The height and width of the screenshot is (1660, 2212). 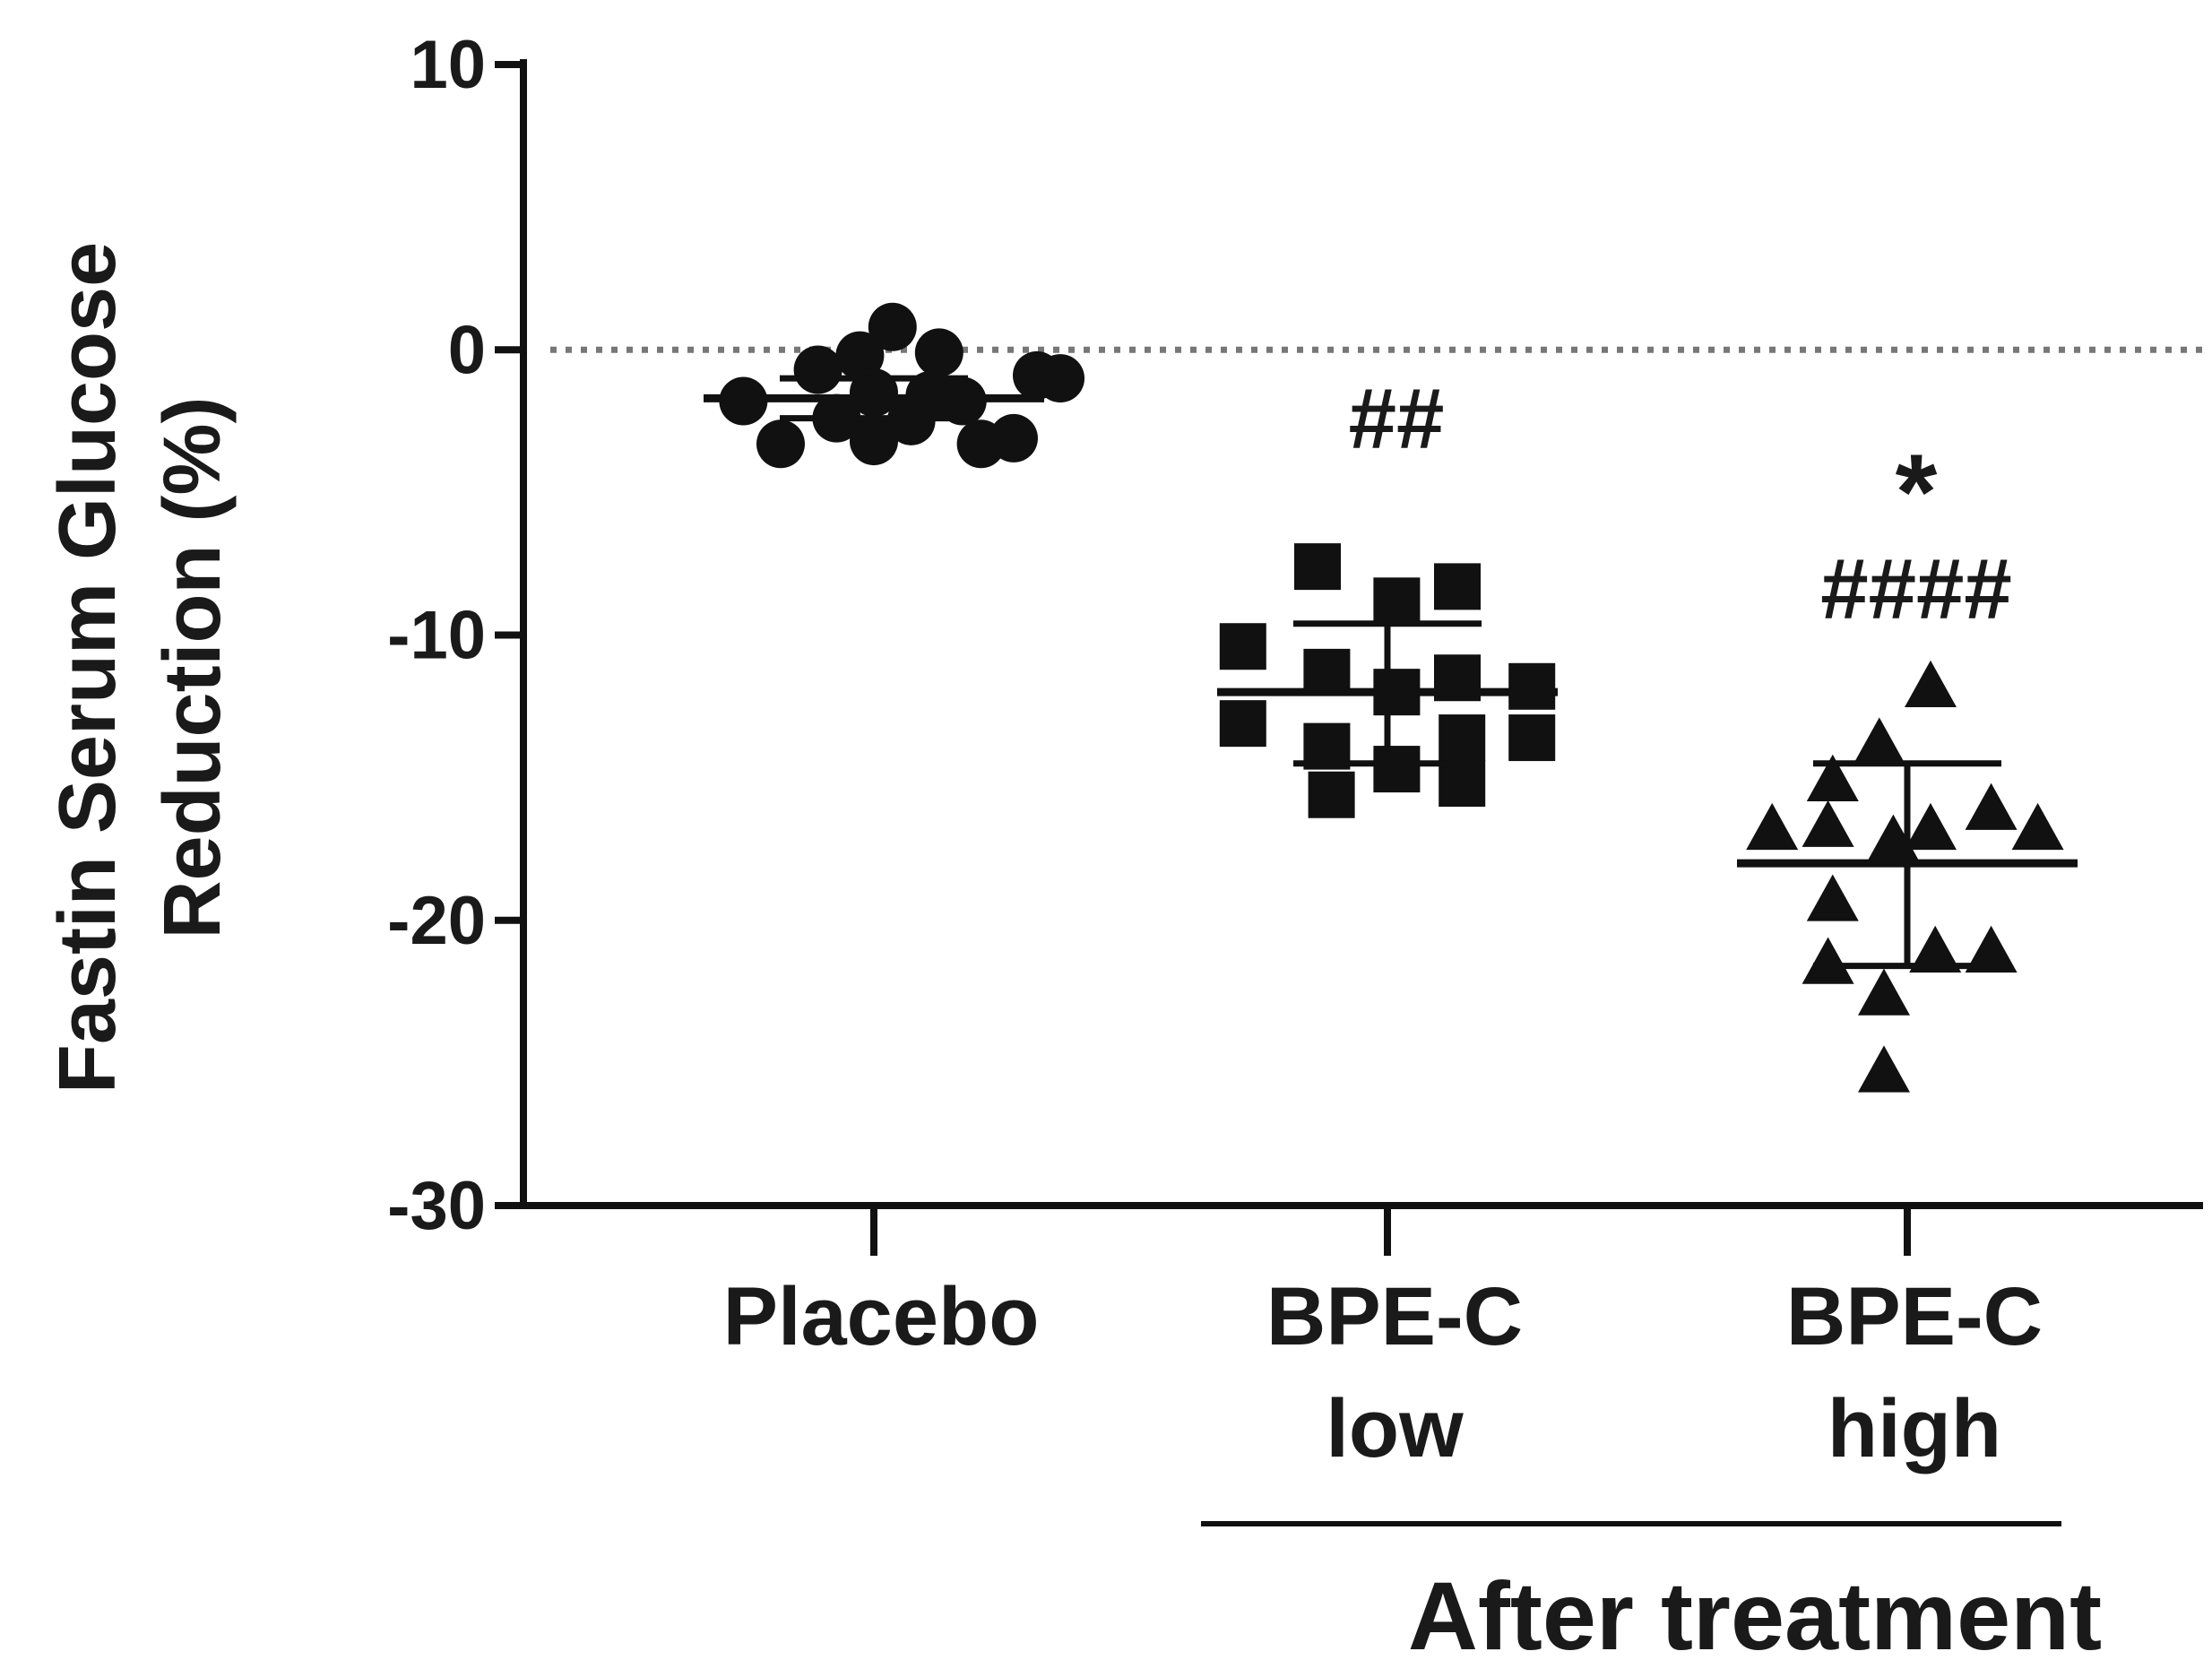 What do you see at coordinates (436, 921) in the screenshot?
I see `y-tick-label: -20` at bounding box center [436, 921].